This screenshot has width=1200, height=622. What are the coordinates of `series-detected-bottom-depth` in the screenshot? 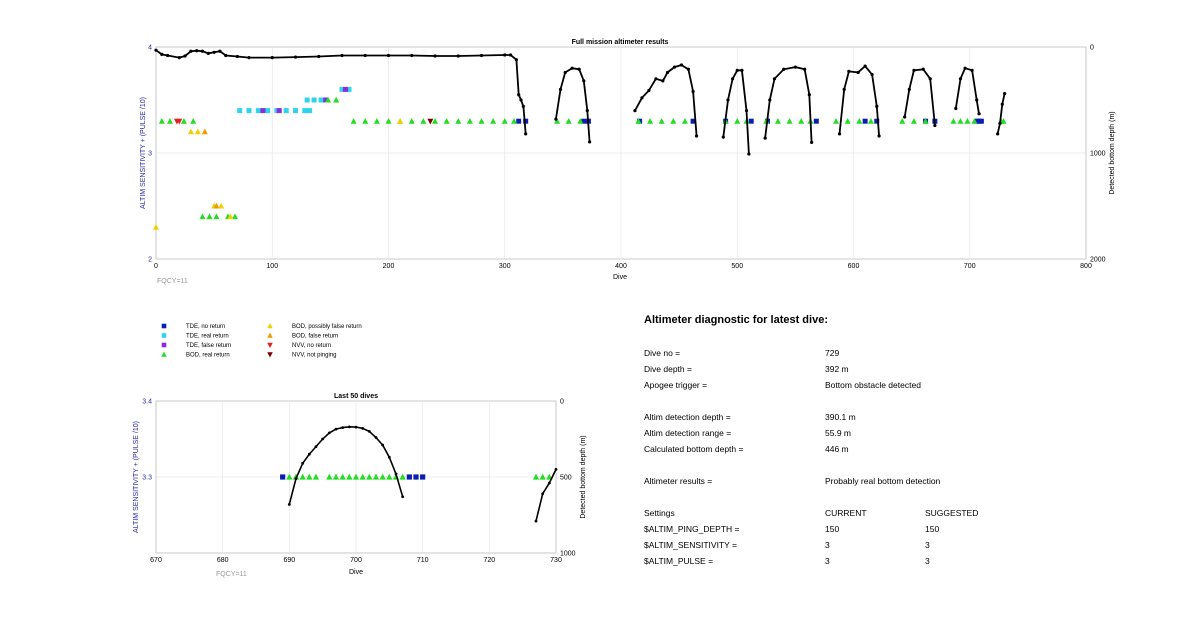 It's located at (580, 102).